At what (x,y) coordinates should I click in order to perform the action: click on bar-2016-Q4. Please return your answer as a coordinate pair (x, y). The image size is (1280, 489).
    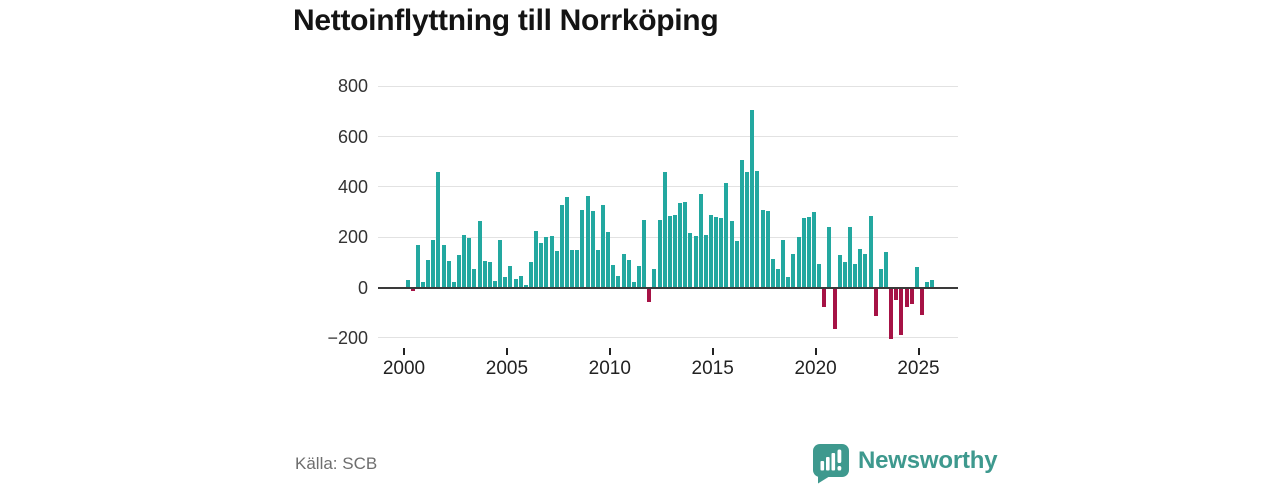
    Looking at the image, I should click on (752, 199).